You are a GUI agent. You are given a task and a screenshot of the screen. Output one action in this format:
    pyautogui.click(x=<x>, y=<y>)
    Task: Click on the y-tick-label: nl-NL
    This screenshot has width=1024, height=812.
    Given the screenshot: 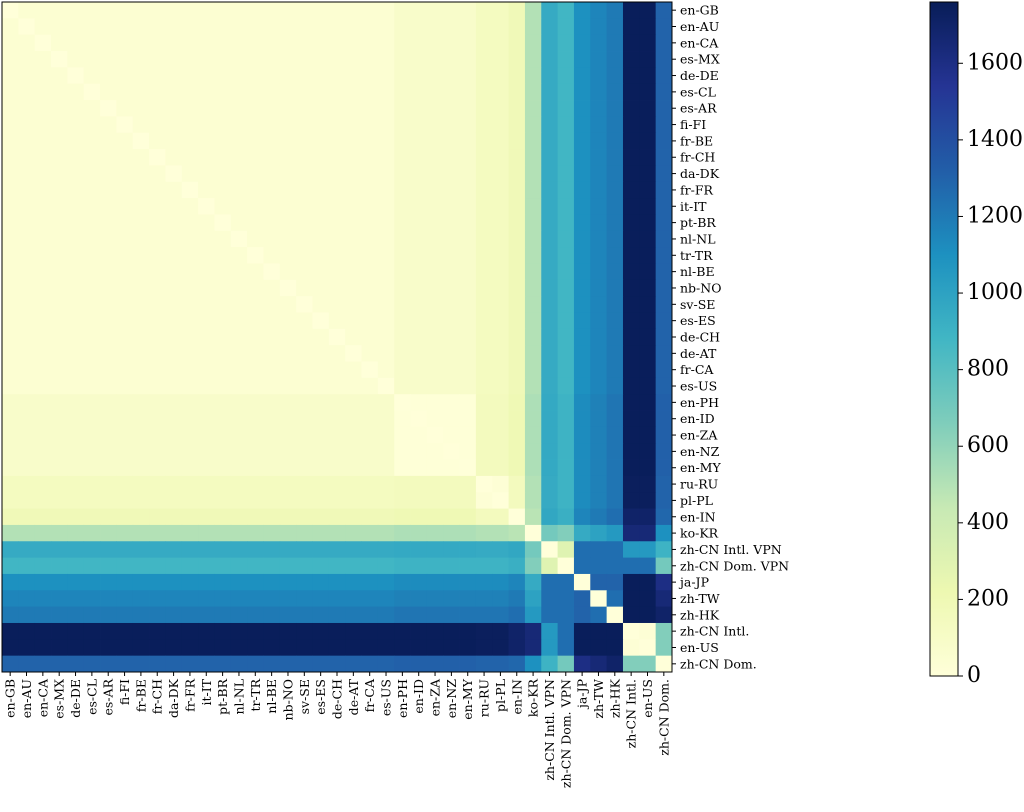 What is the action you would take?
    pyautogui.click(x=698, y=238)
    